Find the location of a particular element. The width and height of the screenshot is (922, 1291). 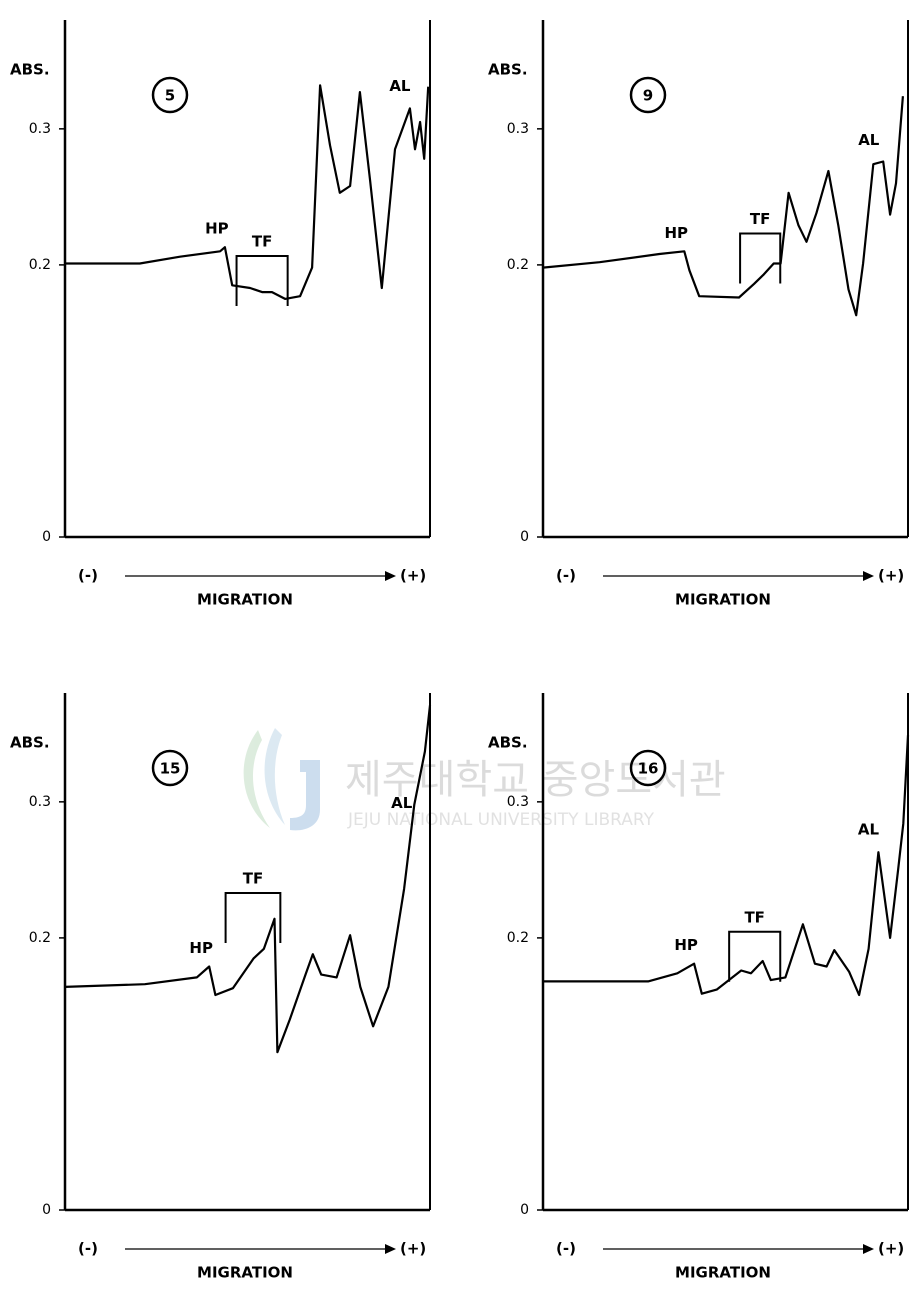

panel-label: 9 is located at coordinates (648, 96).